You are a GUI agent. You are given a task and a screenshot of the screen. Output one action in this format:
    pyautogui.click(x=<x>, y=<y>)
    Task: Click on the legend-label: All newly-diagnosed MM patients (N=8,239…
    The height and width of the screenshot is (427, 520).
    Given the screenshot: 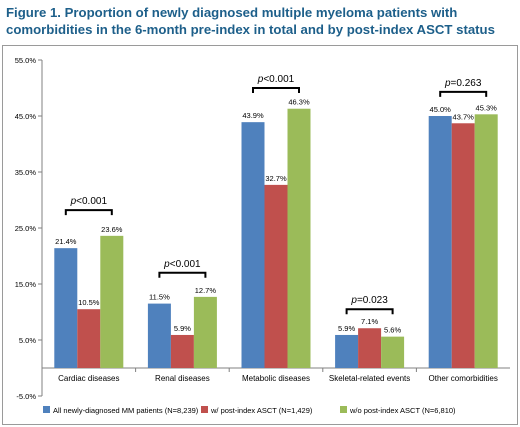 What is the action you would take?
    pyautogui.click(x=126, y=410)
    